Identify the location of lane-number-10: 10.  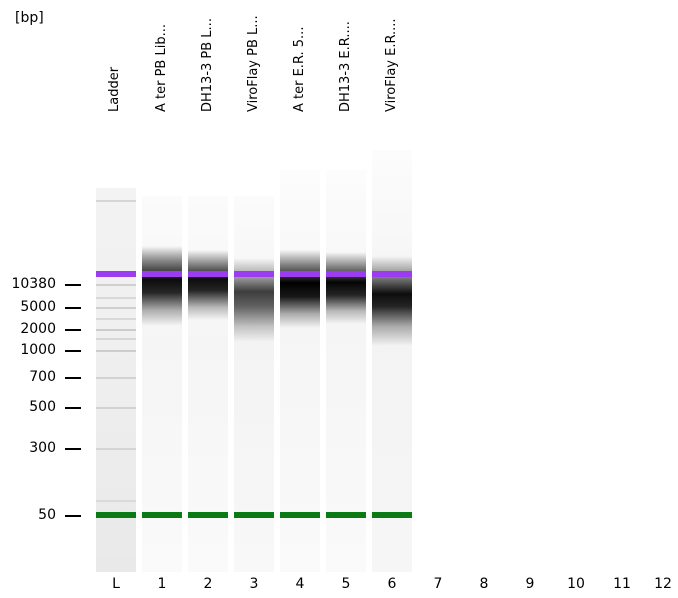
(576, 584).